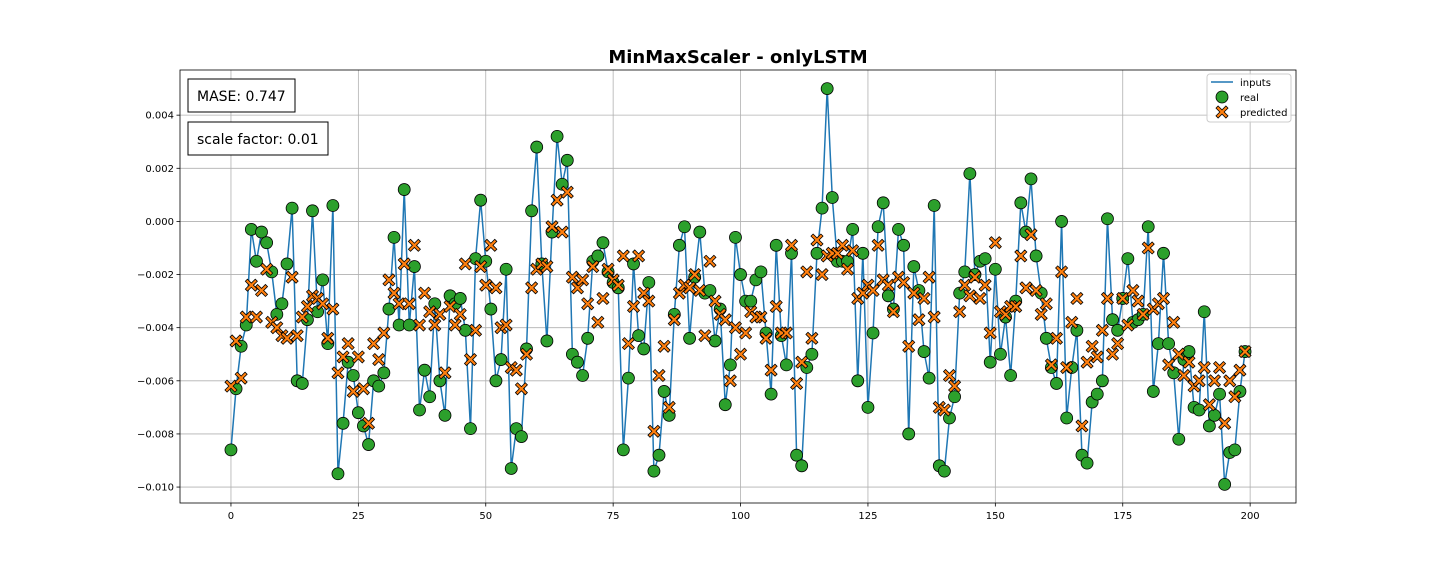 The width and height of the screenshot is (1440, 576). What do you see at coordinates (1255, 83) in the screenshot?
I see `legend-inputs-label: inputs` at bounding box center [1255, 83].